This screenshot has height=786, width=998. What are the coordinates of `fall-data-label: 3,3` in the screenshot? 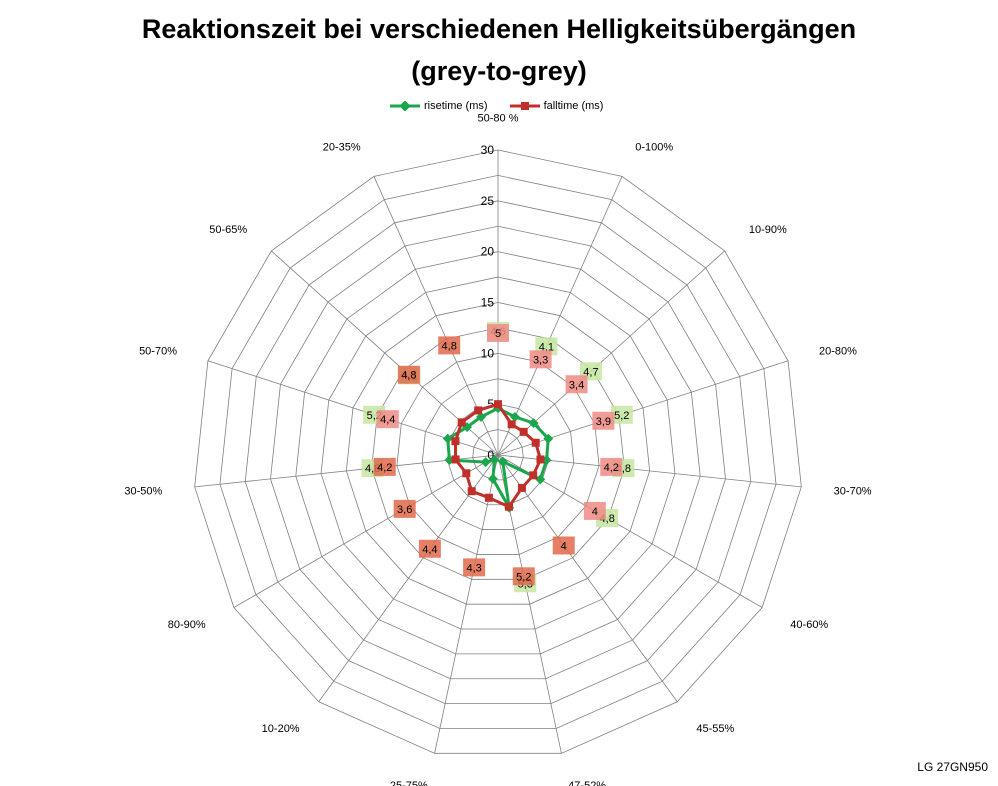 It's located at (540, 360).